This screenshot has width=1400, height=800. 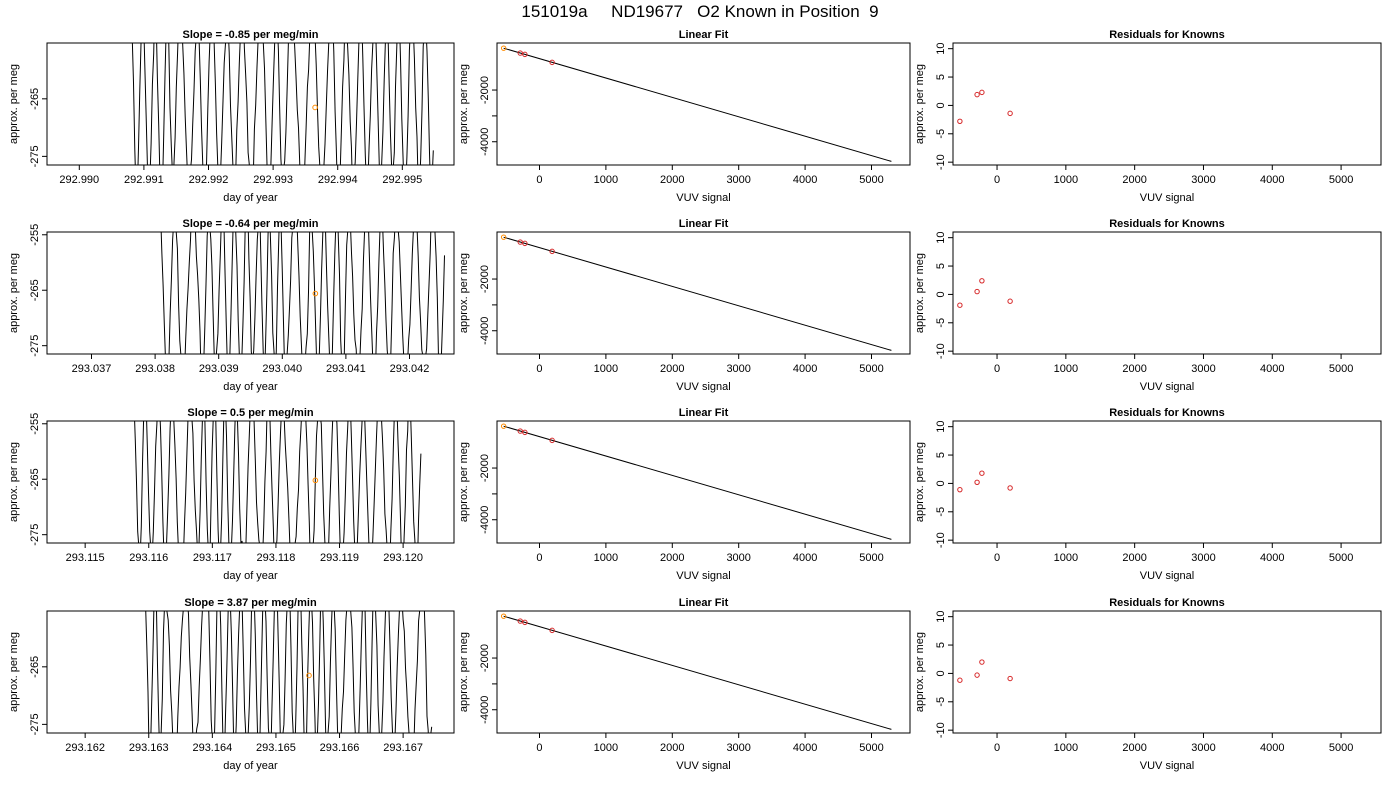 I want to click on x-tick-label: 293.040, so click(x=282, y=369).